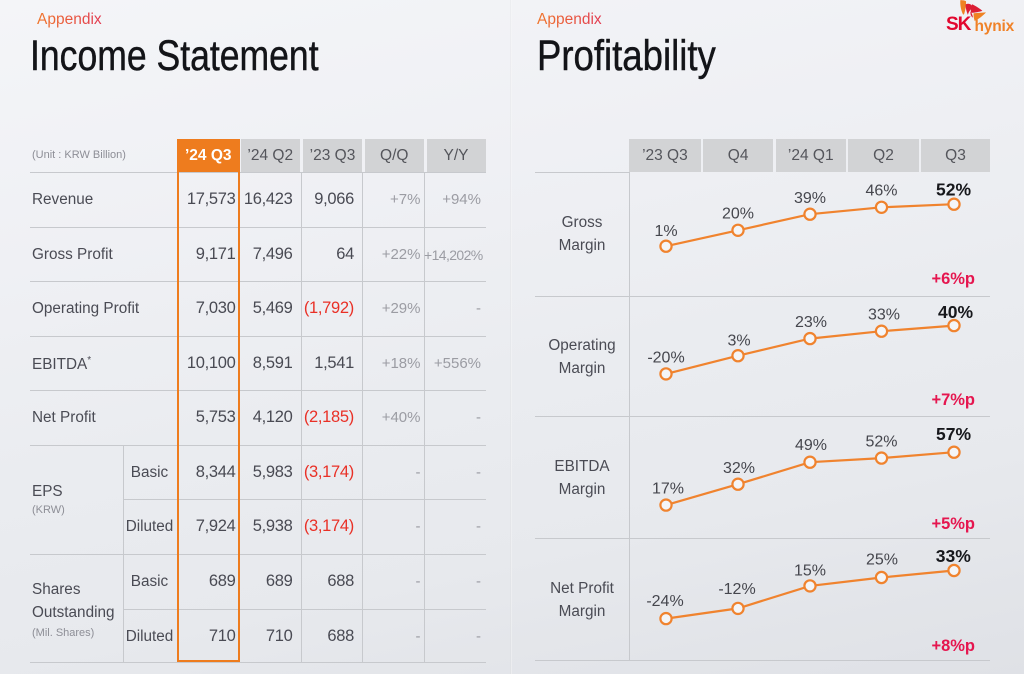 The image size is (1024, 674). What do you see at coordinates (811, 445) in the screenshot?
I see `svg-text: 49%` at bounding box center [811, 445].